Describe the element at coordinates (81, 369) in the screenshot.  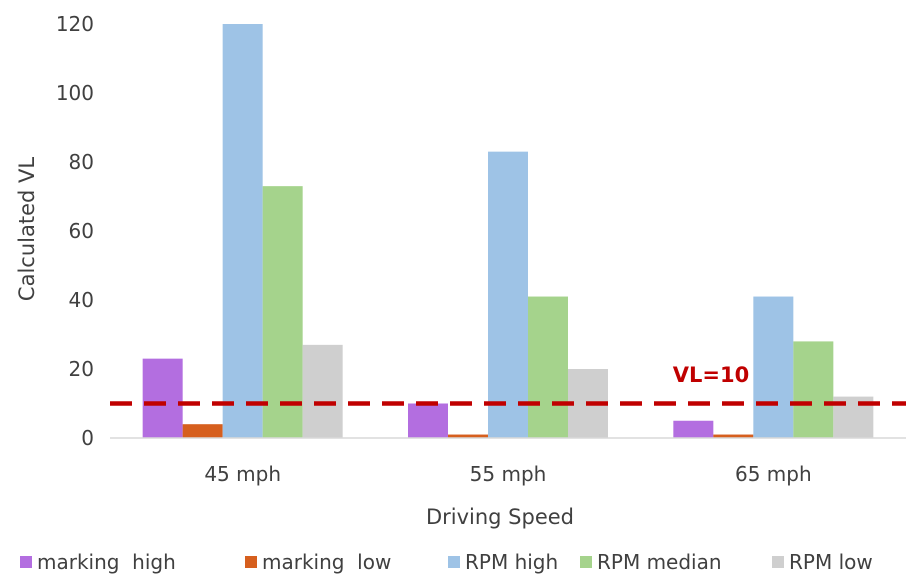
I see `y-tick-label: 20` at that location.